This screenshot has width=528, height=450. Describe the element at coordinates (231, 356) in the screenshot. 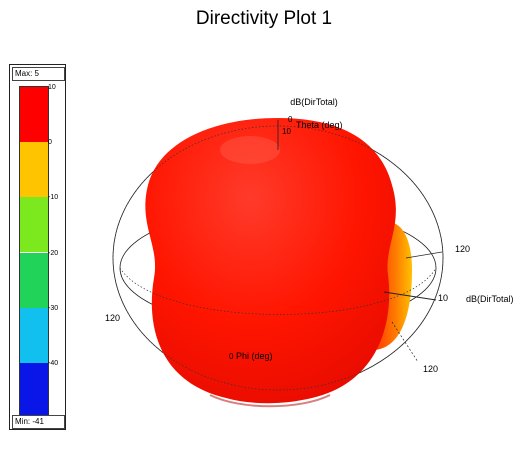

I see `phi-zero-label: 0` at that location.